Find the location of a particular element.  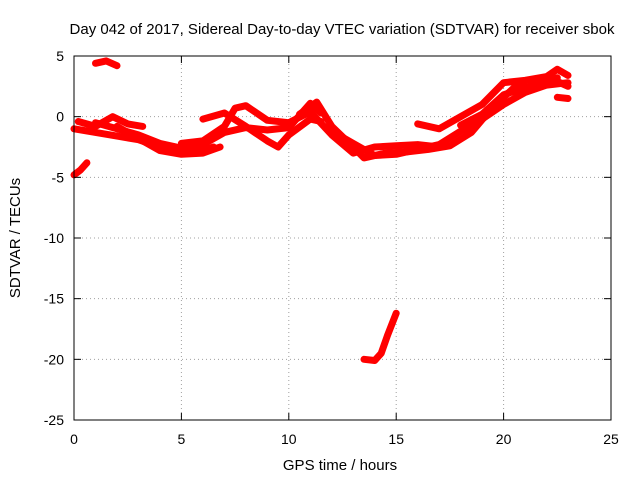

x-tick-label: 25 is located at coordinates (611, 439).